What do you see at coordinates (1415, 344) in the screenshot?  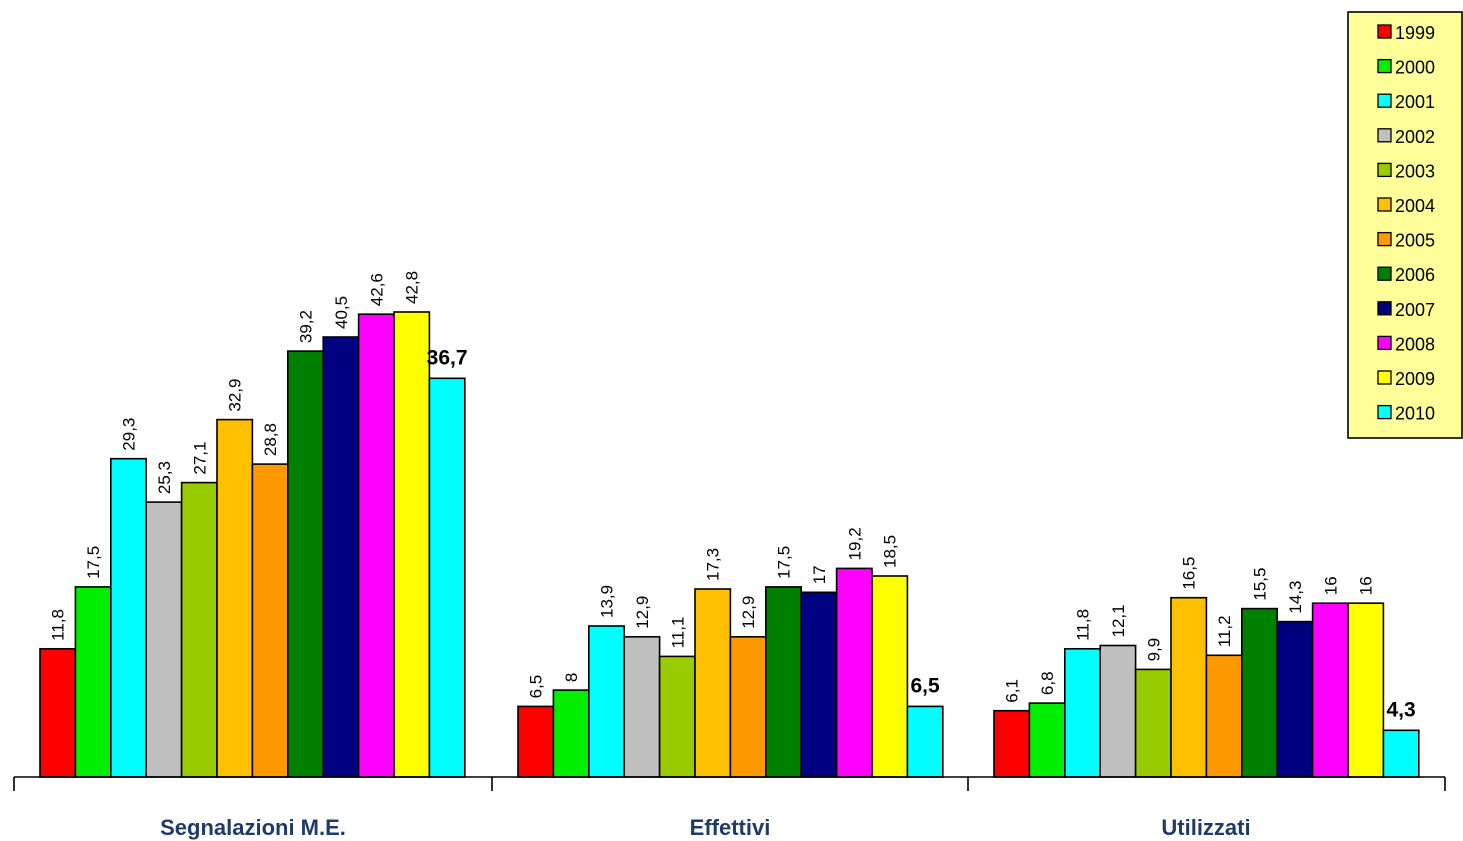 I see `legend-label-2008: 2008` at bounding box center [1415, 344].